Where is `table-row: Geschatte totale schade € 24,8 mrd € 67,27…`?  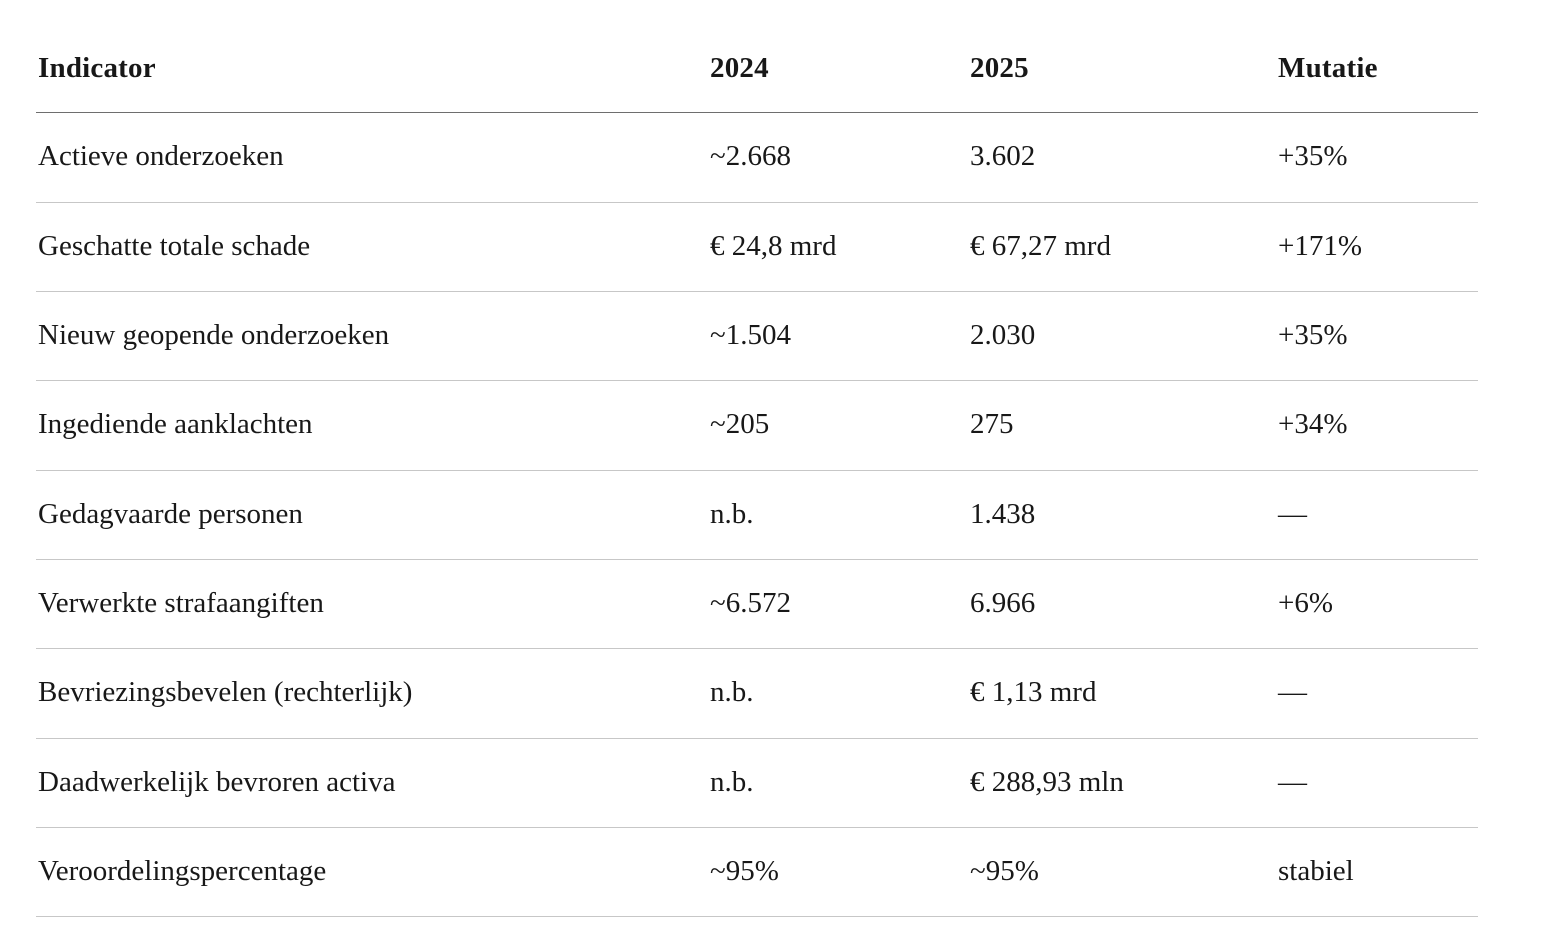 table-row: Geschatte totale schade € 24,8 mrd € 67,27… is located at coordinates (757, 247).